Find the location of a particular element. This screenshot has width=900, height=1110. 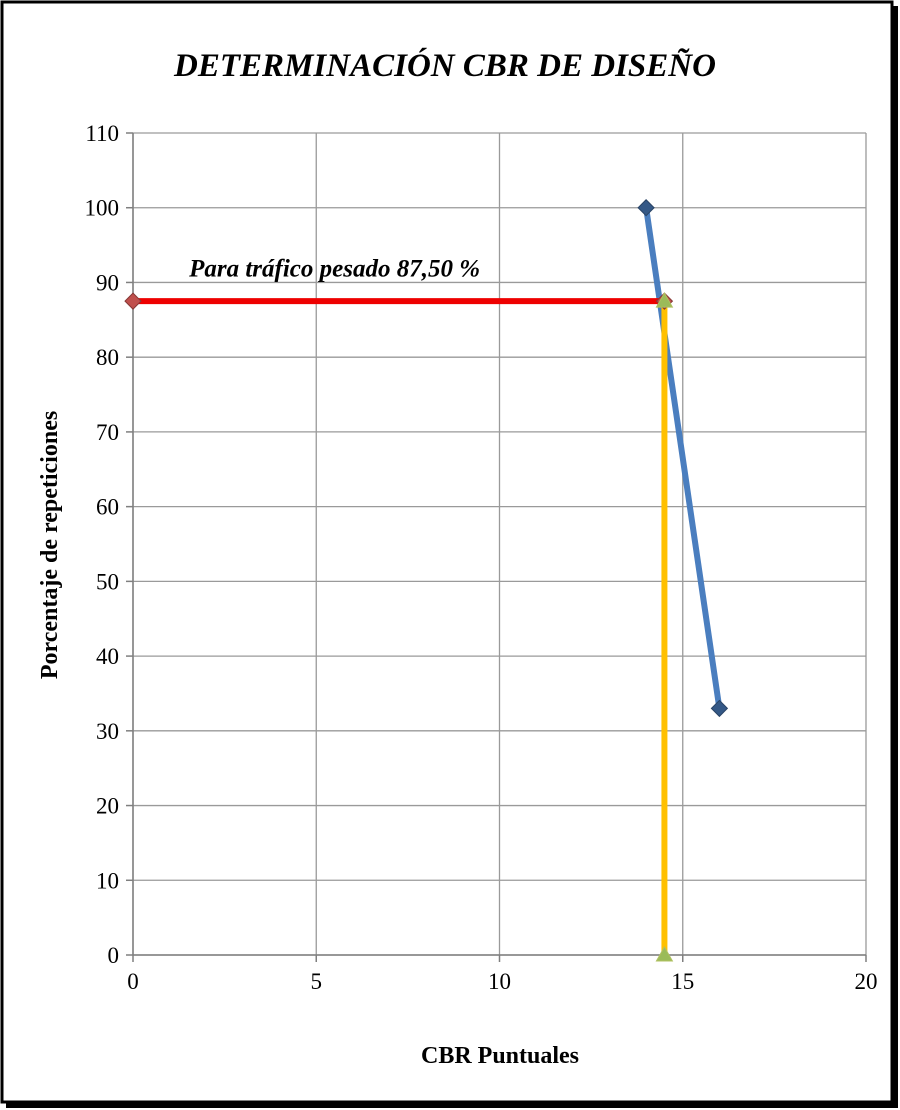

y-tick-label: 80 is located at coordinates (107, 357).